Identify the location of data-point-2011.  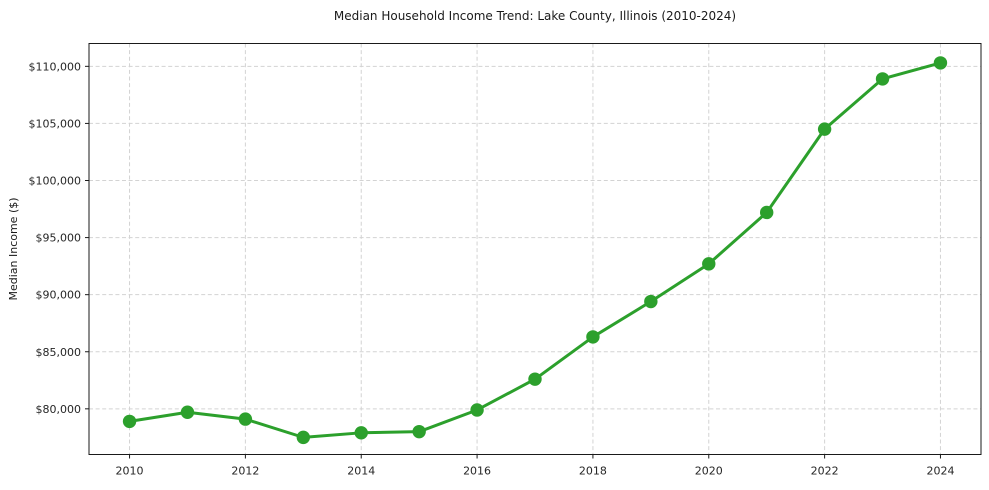
(187, 412).